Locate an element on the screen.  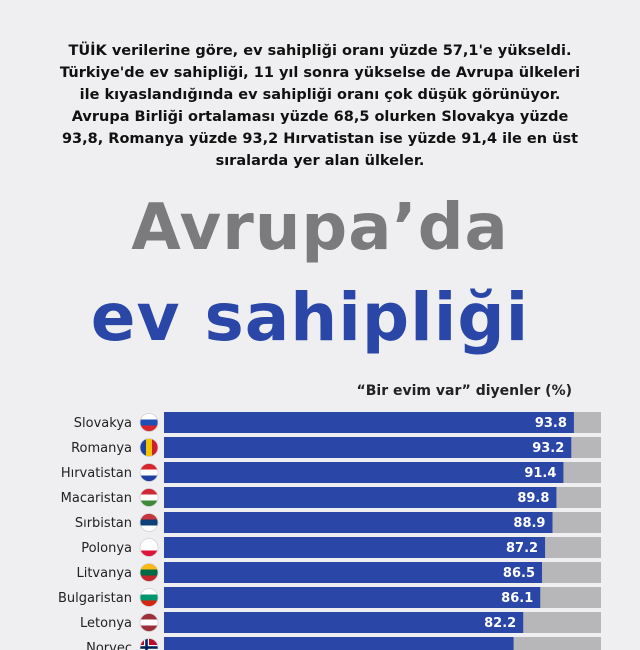
category-label: Macaristan is located at coordinates (96, 498).